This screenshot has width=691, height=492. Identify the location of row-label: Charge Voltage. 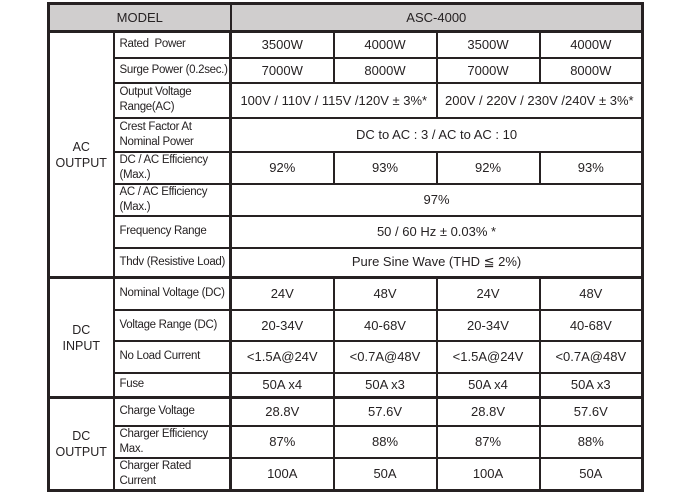
(172, 411).